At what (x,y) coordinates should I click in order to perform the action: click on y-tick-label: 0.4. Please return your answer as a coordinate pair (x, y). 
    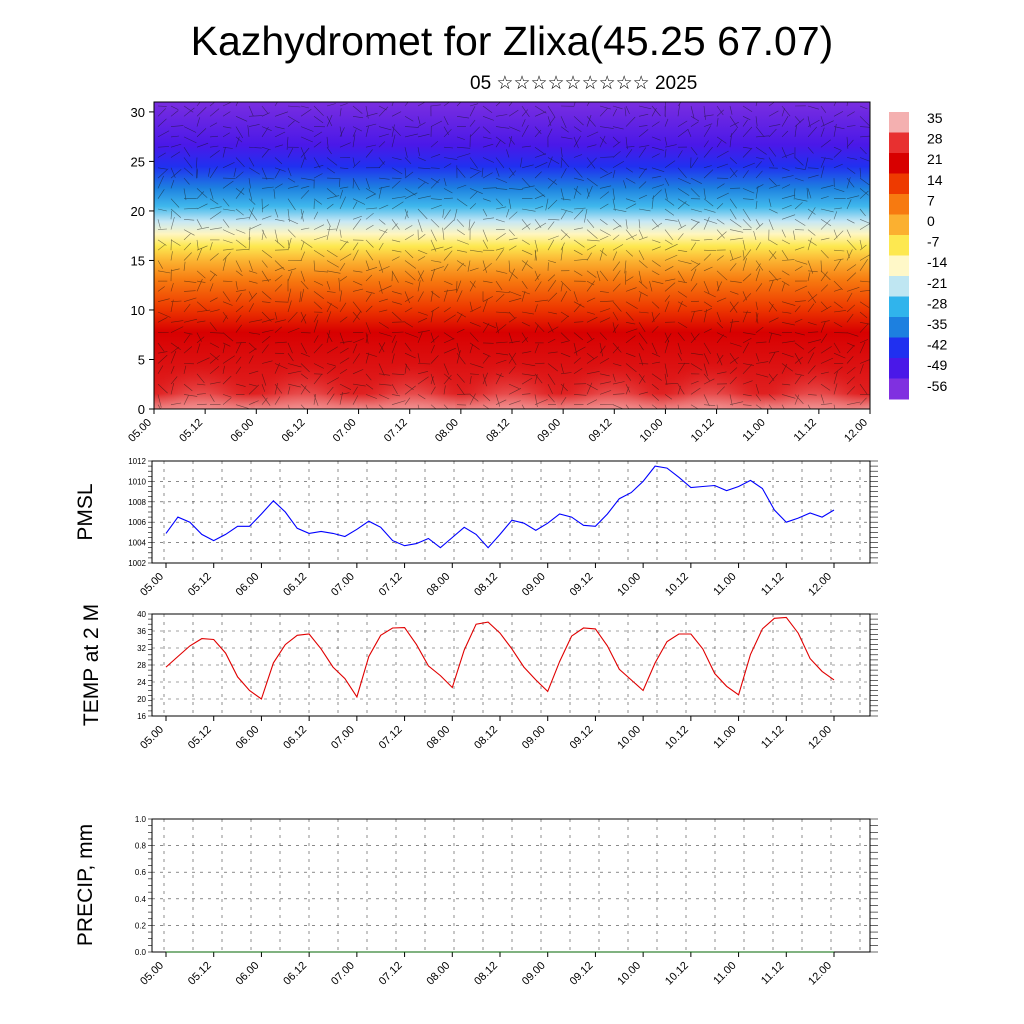
    Looking at the image, I should click on (141, 899).